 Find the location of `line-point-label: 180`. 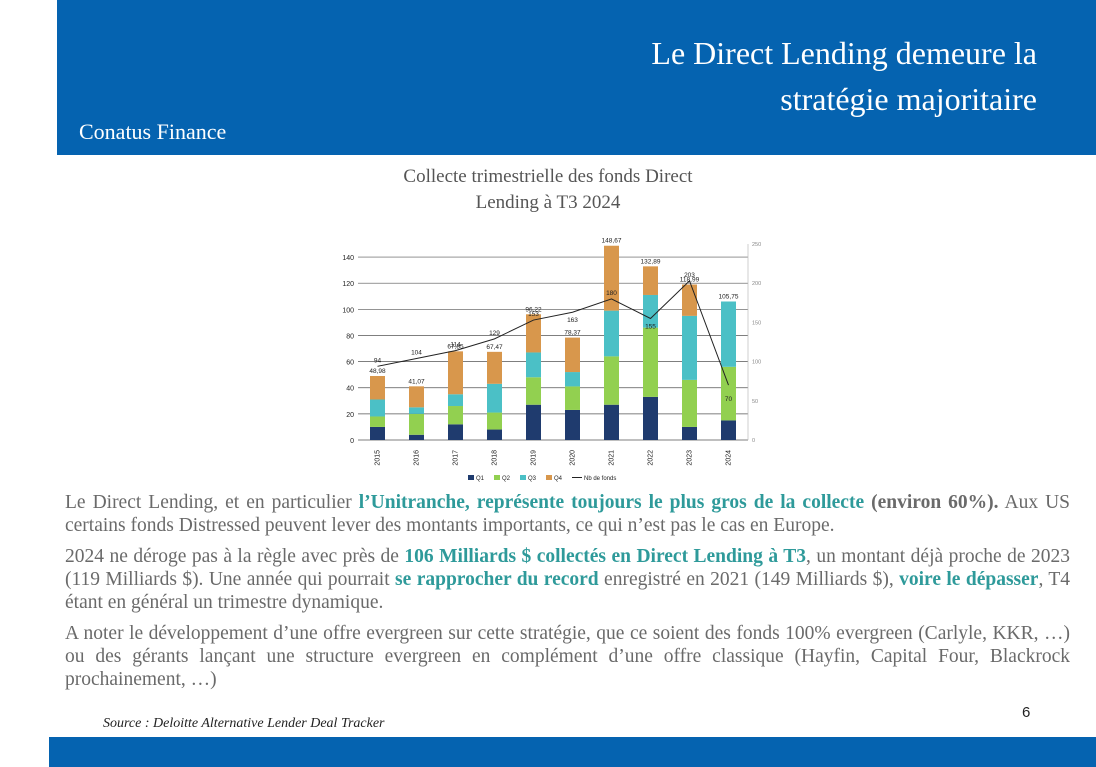

line-point-label: 180 is located at coordinates (611, 293).